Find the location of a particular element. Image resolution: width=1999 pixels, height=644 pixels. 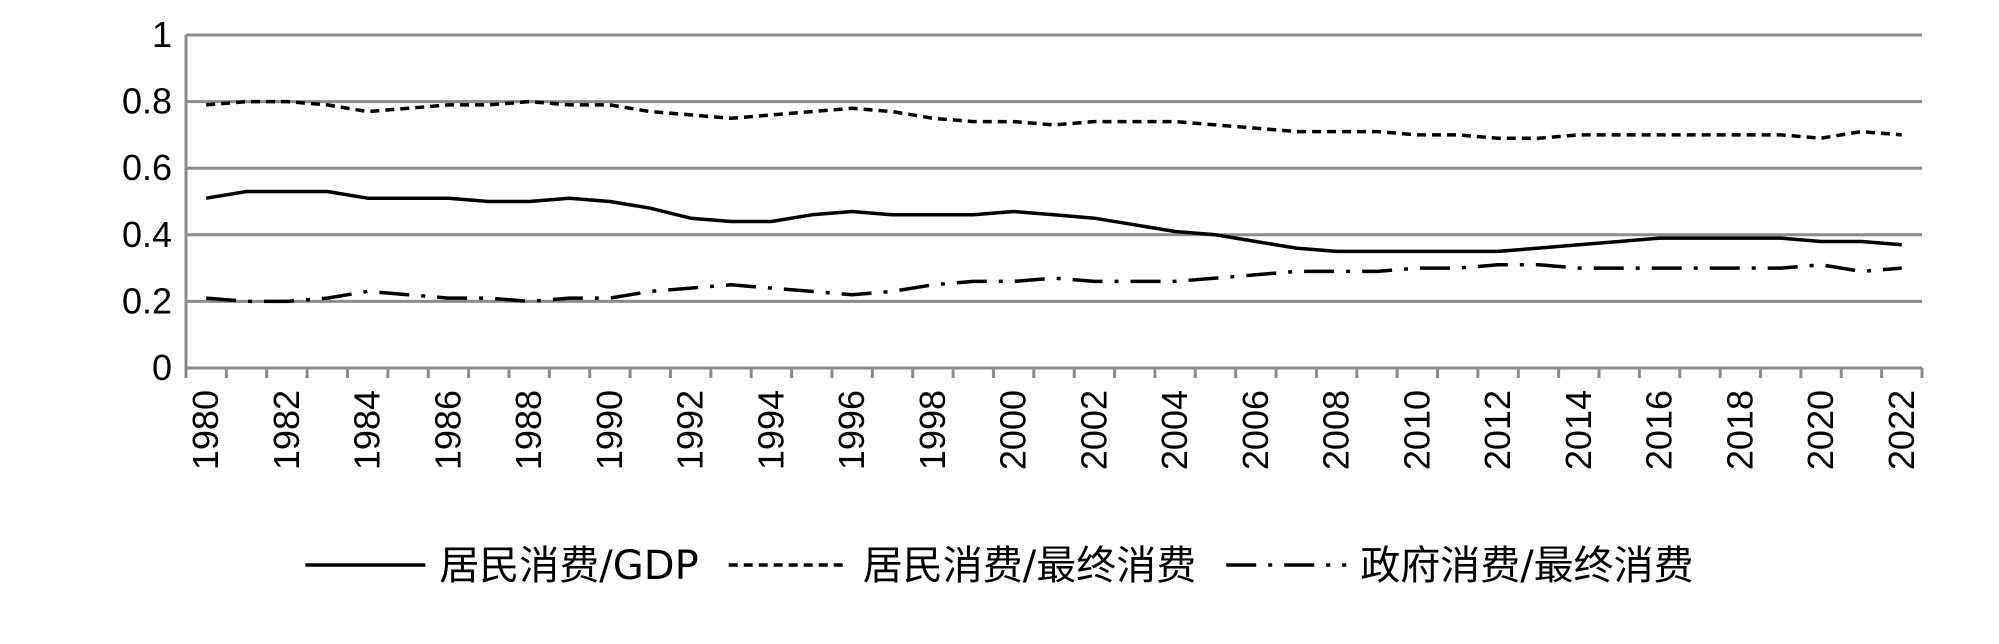

y-tick-label: 0.8 is located at coordinates (147, 101).